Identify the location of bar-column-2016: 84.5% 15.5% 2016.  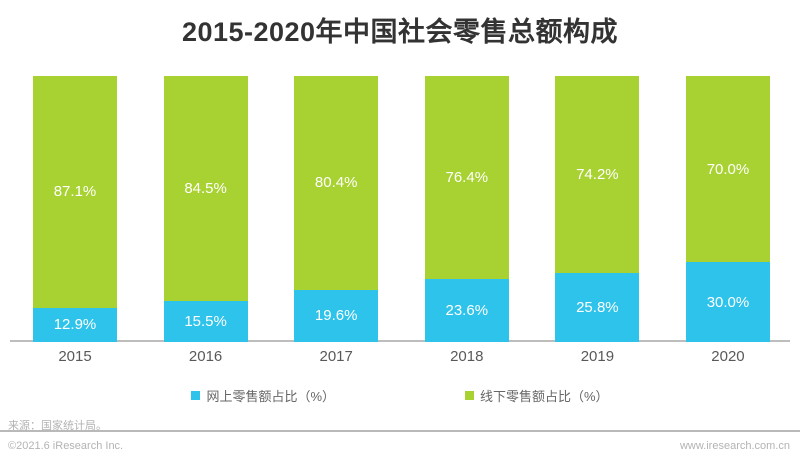
(205, 220).